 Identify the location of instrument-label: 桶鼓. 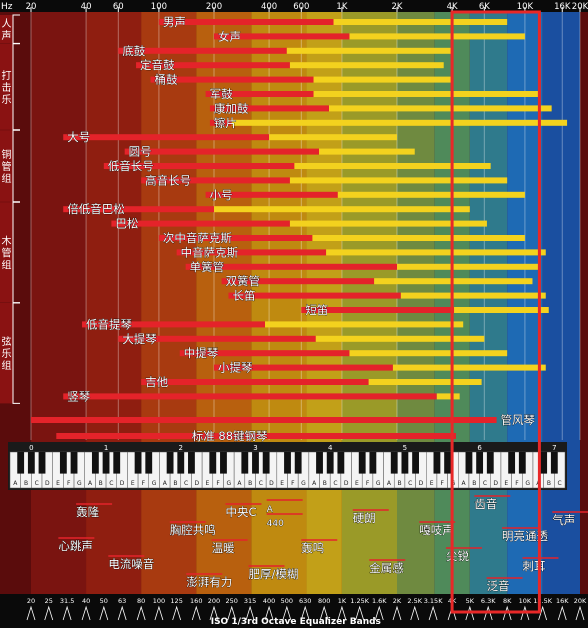
(166, 80).